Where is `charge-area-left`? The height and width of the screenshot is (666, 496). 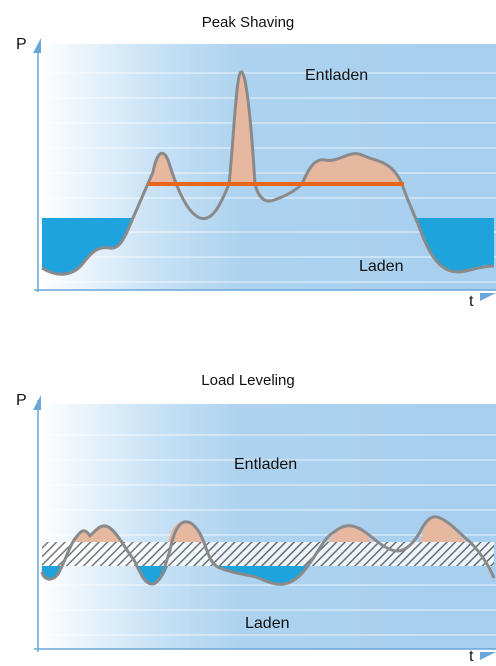
charge-area-left is located at coordinates (87, 246).